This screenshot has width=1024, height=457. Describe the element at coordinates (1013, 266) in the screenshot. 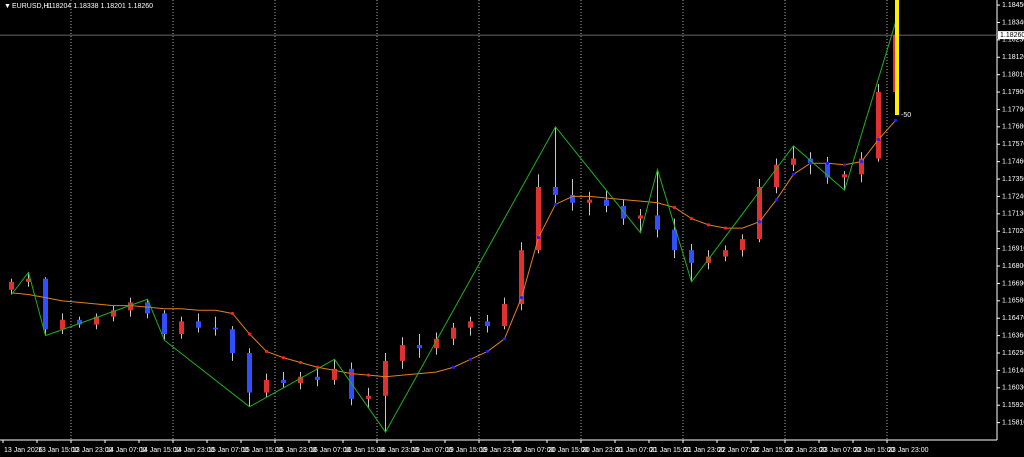

I see `y-tick-label: 1.16800` at that location.